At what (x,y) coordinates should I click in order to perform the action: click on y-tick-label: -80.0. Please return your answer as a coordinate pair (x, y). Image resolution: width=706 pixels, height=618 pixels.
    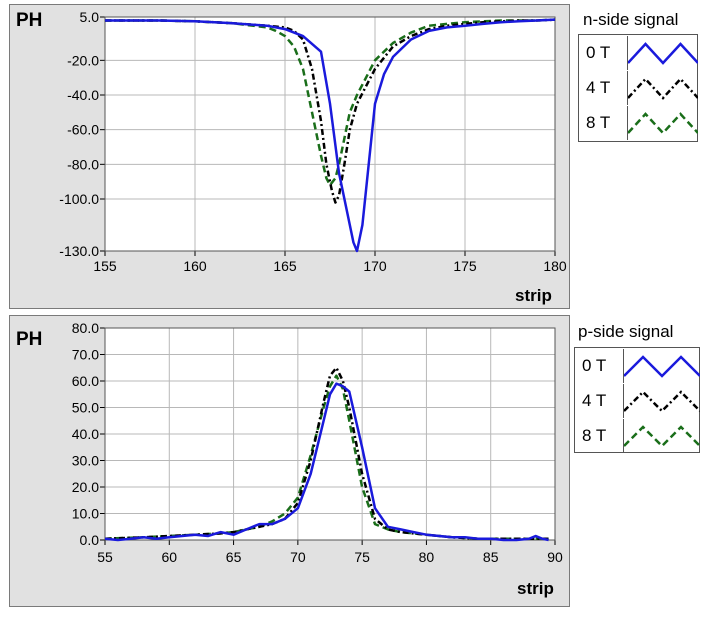
    Looking at the image, I should click on (83, 164).